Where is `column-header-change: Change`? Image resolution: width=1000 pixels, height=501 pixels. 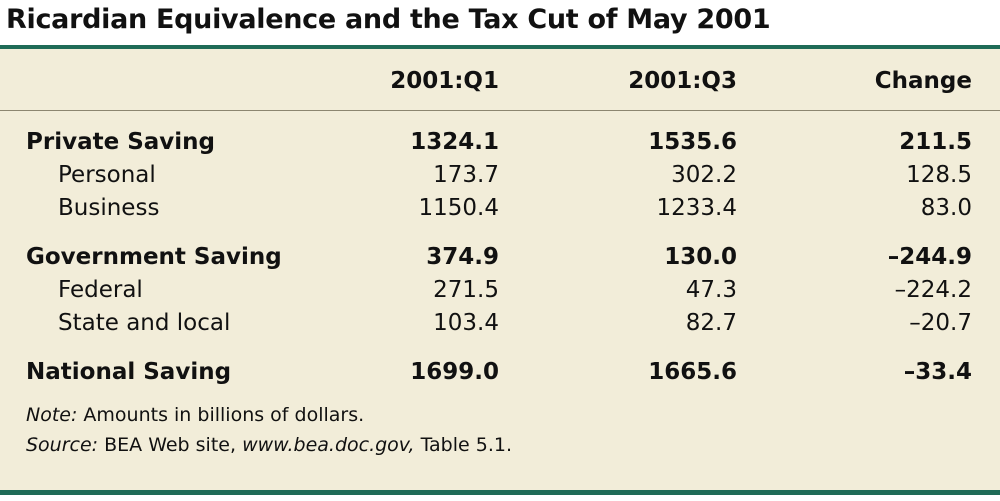
column-header-change: Change is located at coordinates (923, 81).